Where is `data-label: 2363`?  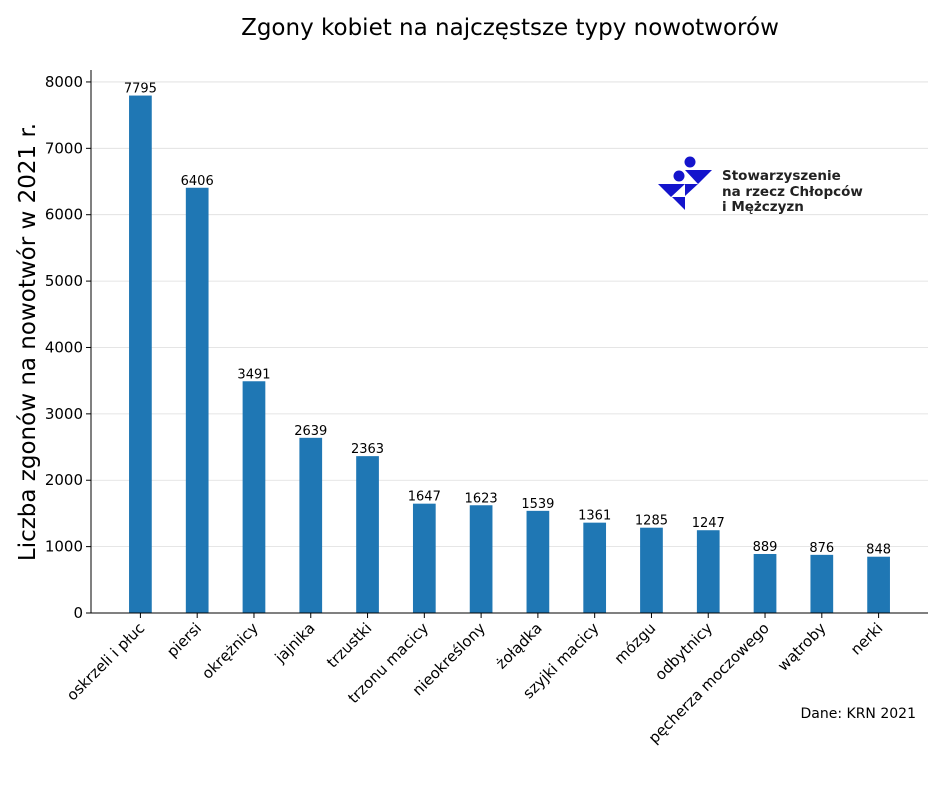
data-label: 2363 is located at coordinates (367, 449).